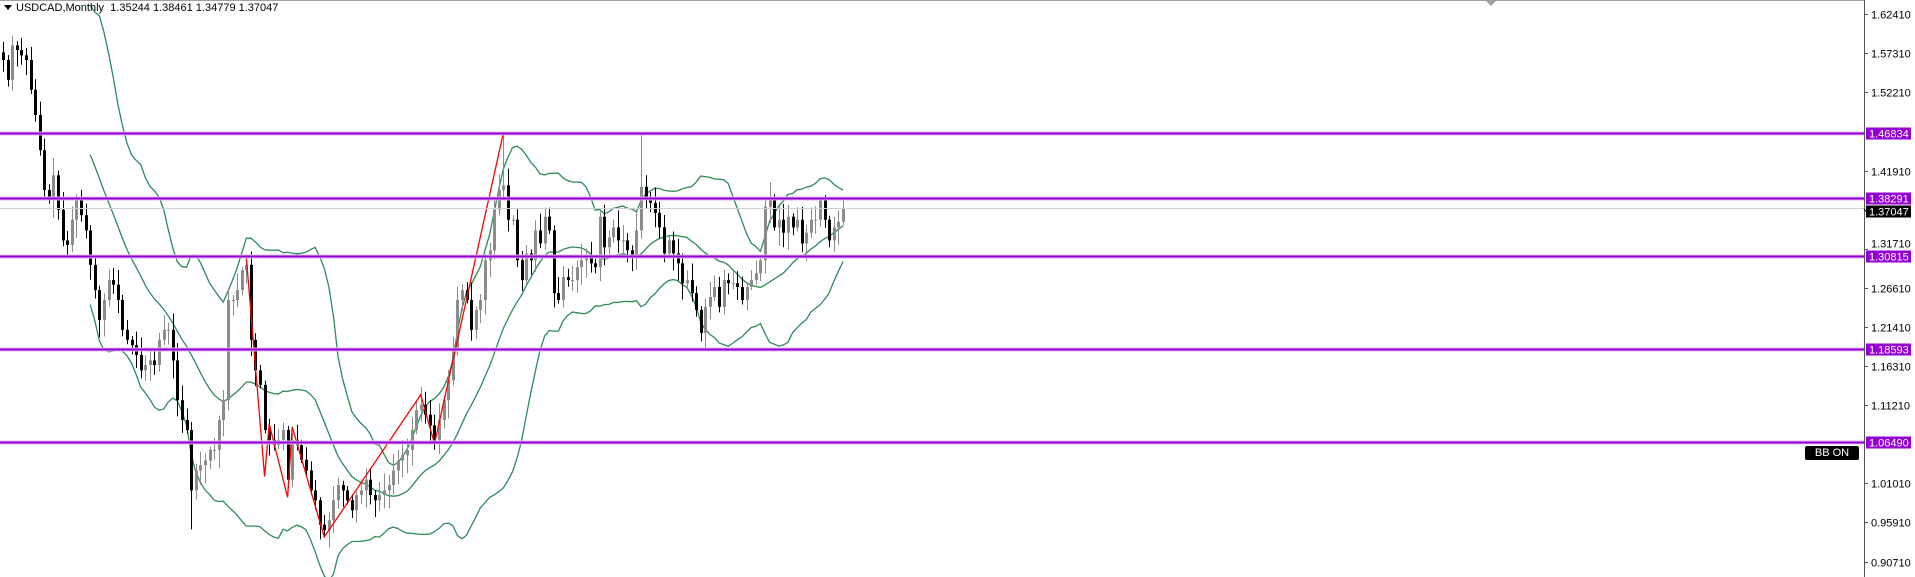 The width and height of the screenshot is (1915, 577). What do you see at coordinates (1891, 290) in the screenshot?
I see `y-tick-label: 1.26610` at bounding box center [1891, 290].